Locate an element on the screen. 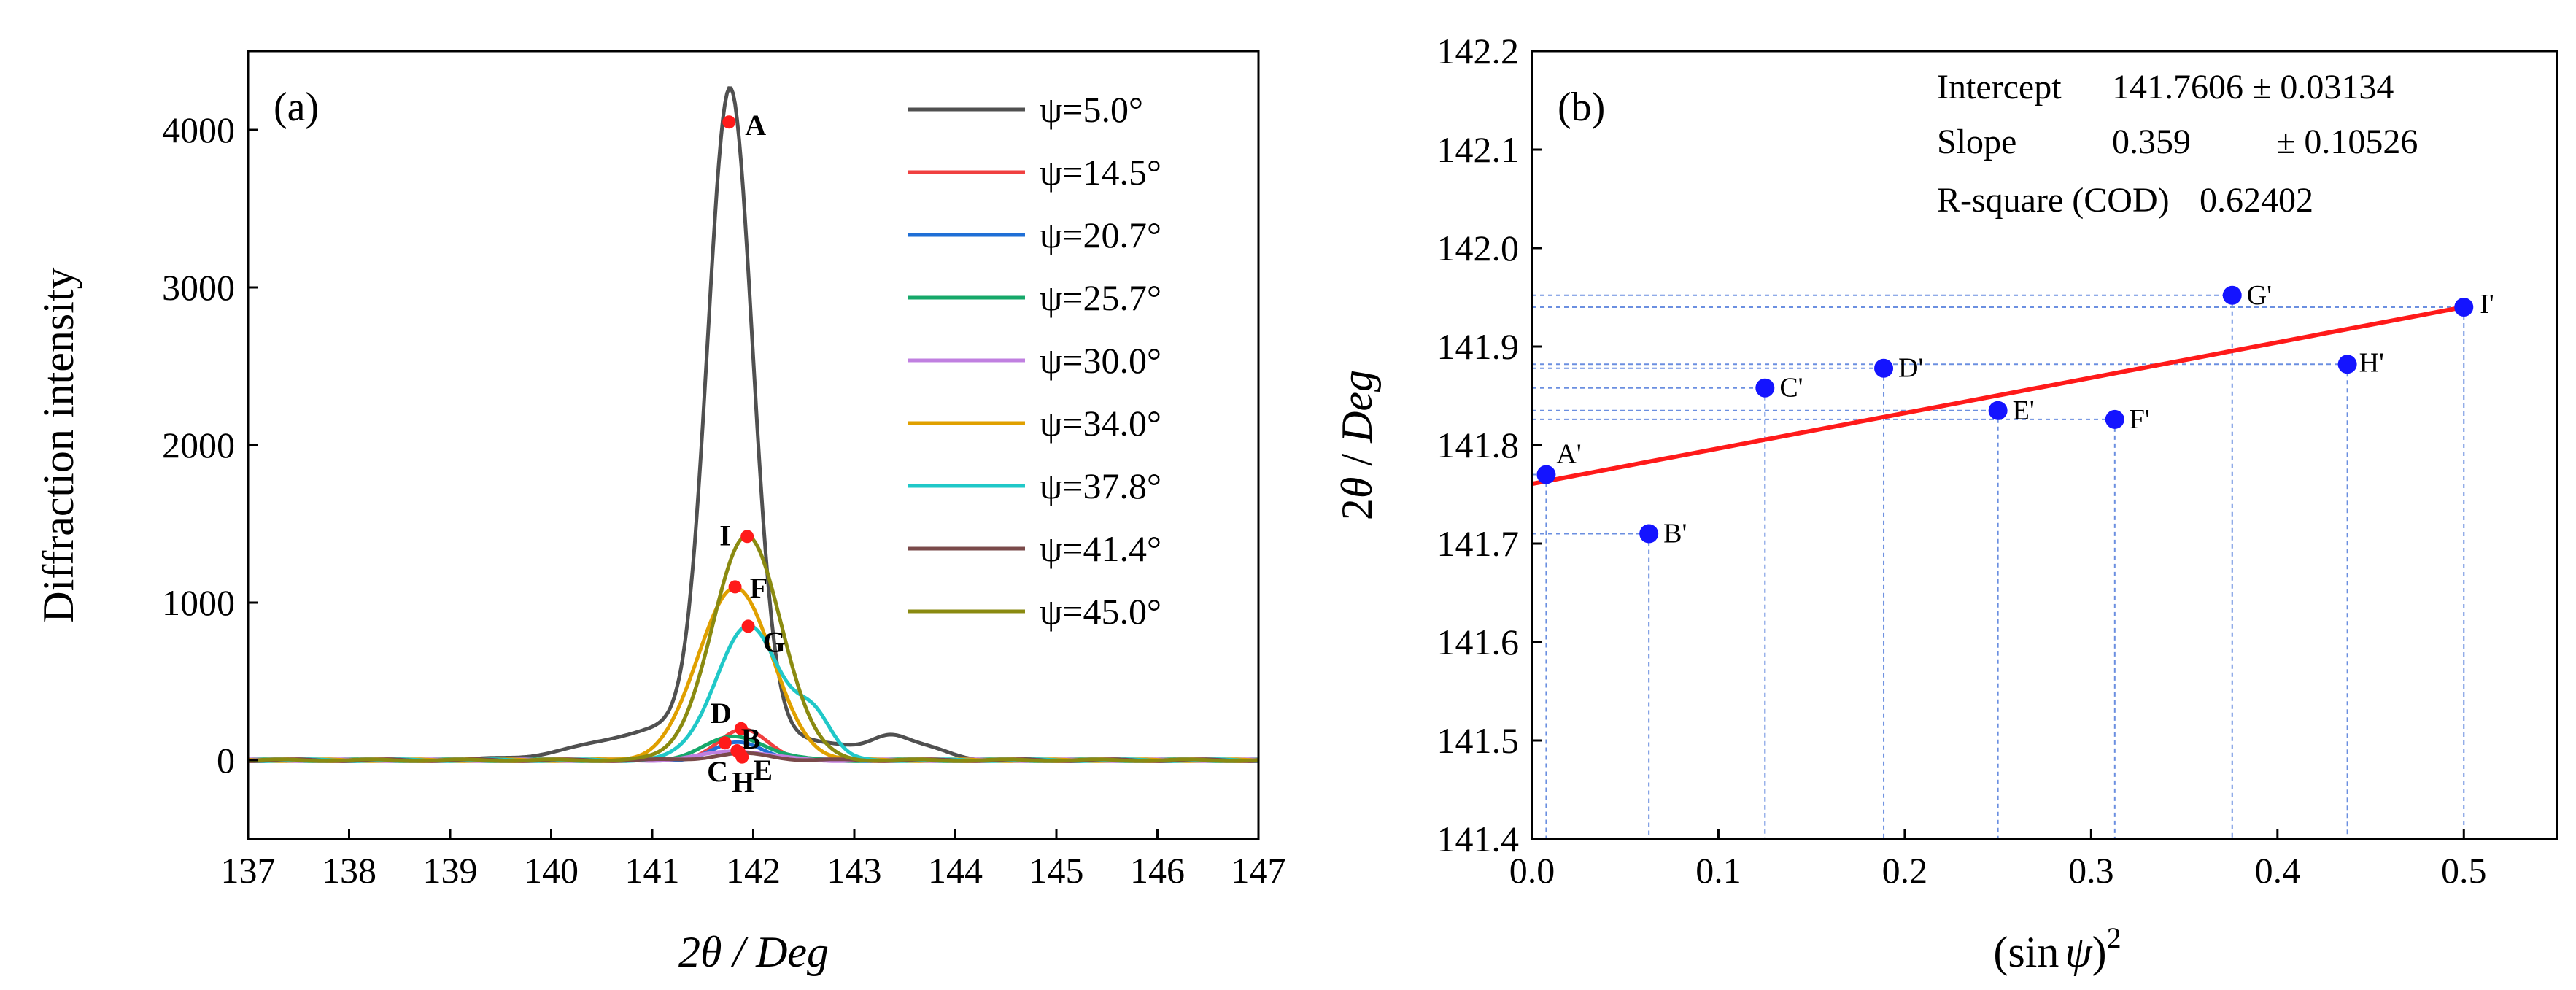  point-B is located at coordinates (725, 743).